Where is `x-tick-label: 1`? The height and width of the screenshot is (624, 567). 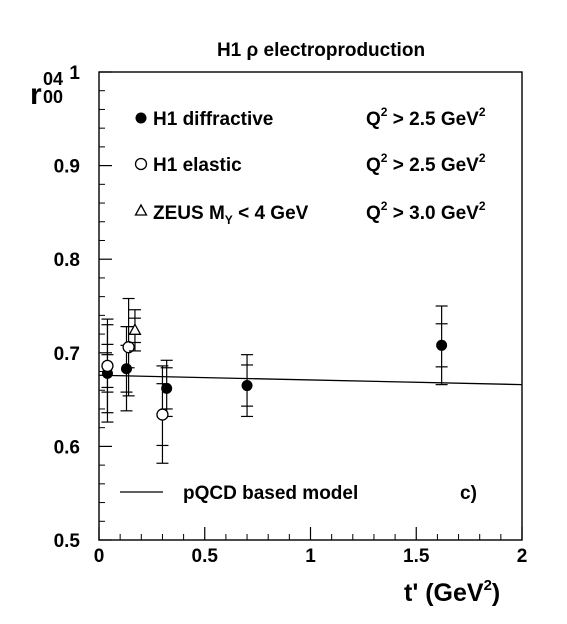 x-tick-label: 1 is located at coordinates (310, 556).